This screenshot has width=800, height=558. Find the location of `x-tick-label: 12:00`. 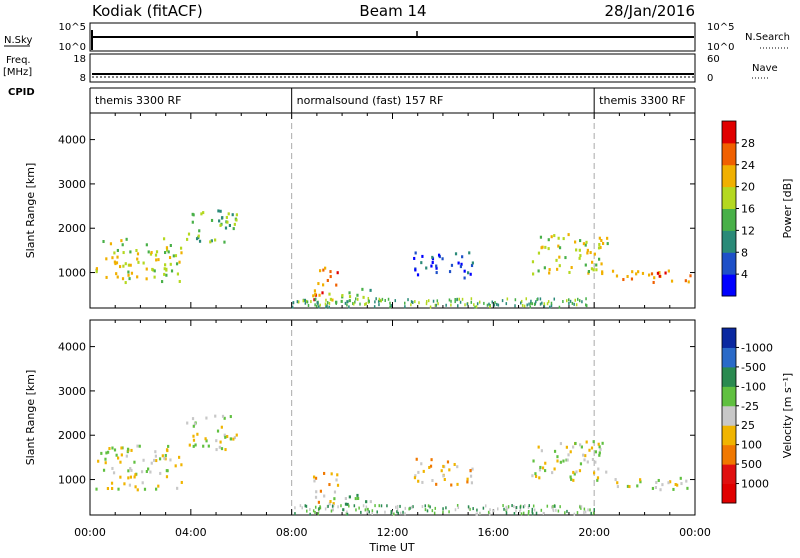

x-tick-label: 12:00 is located at coordinates (393, 532).